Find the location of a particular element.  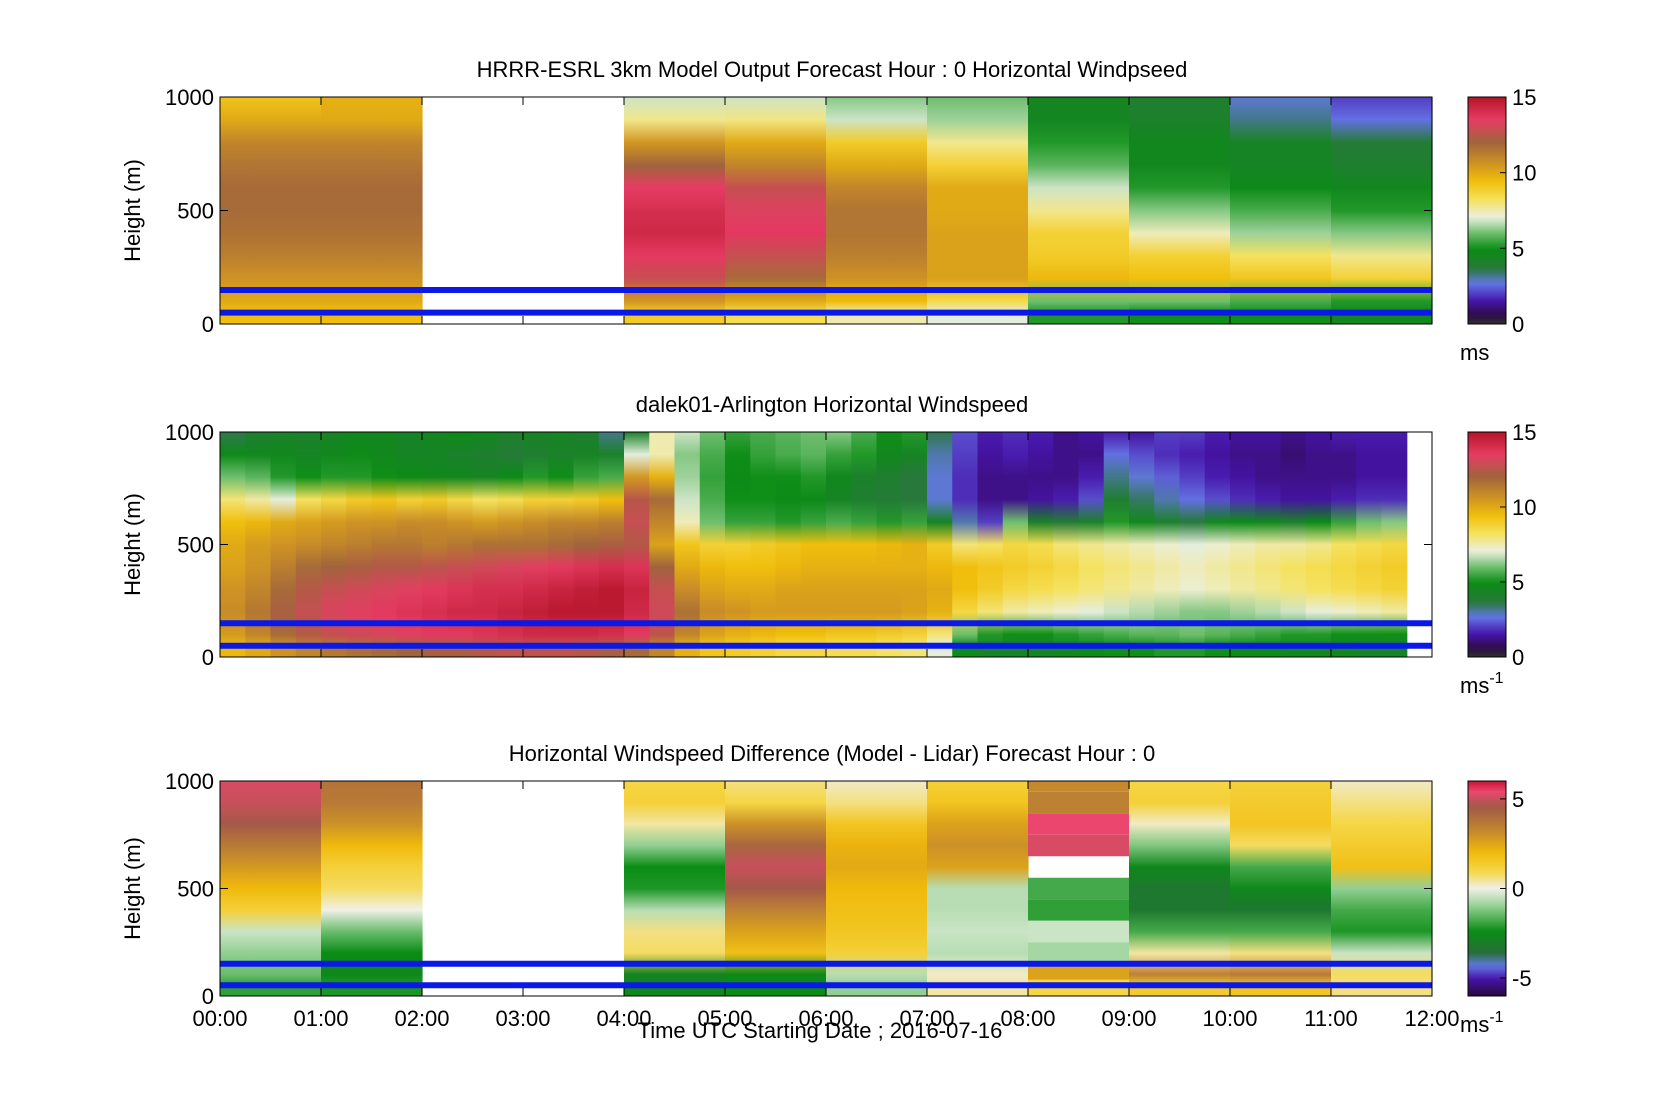

x-tick-label: 09:00 is located at coordinates (1128, 1018).